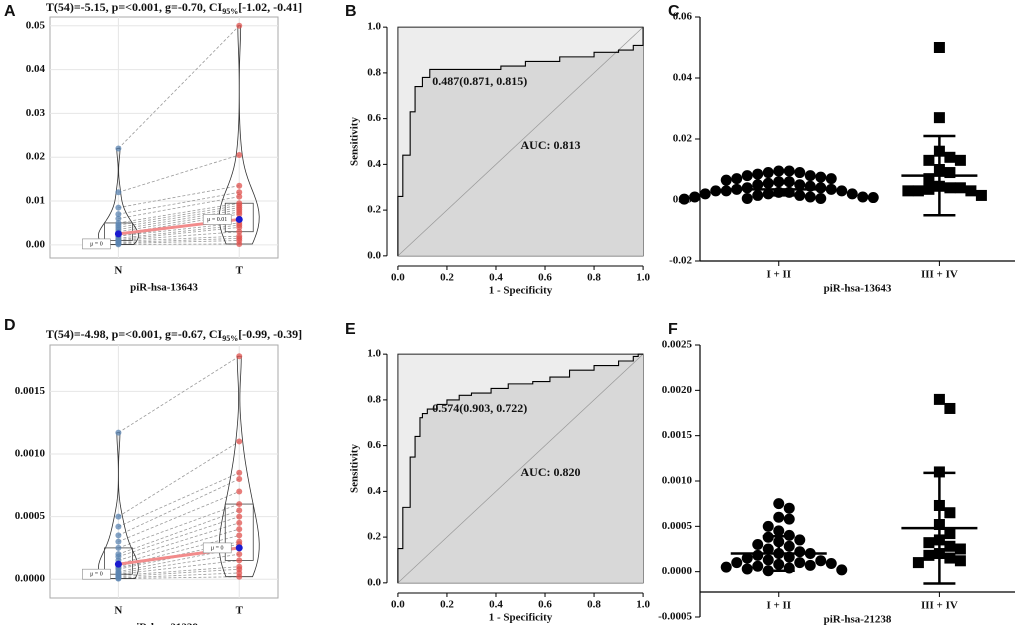  I want to click on y-tick-label: 0.6, so click(374, 445).